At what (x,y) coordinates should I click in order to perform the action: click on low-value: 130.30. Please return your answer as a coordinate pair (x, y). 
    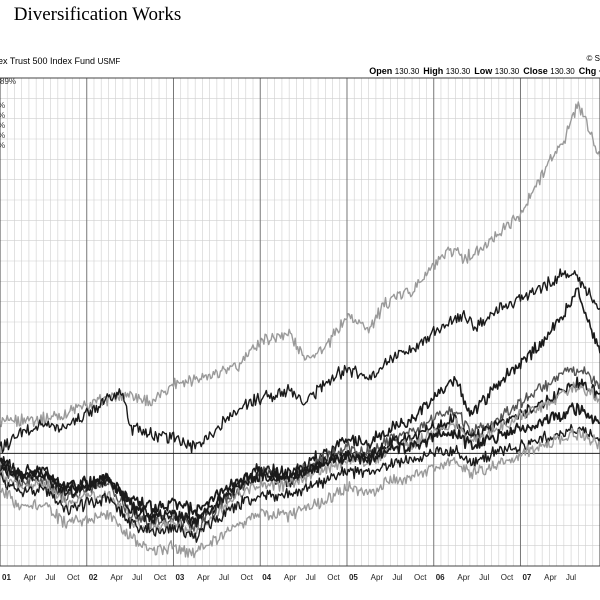
    Looking at the image, I should click on (507, 71).